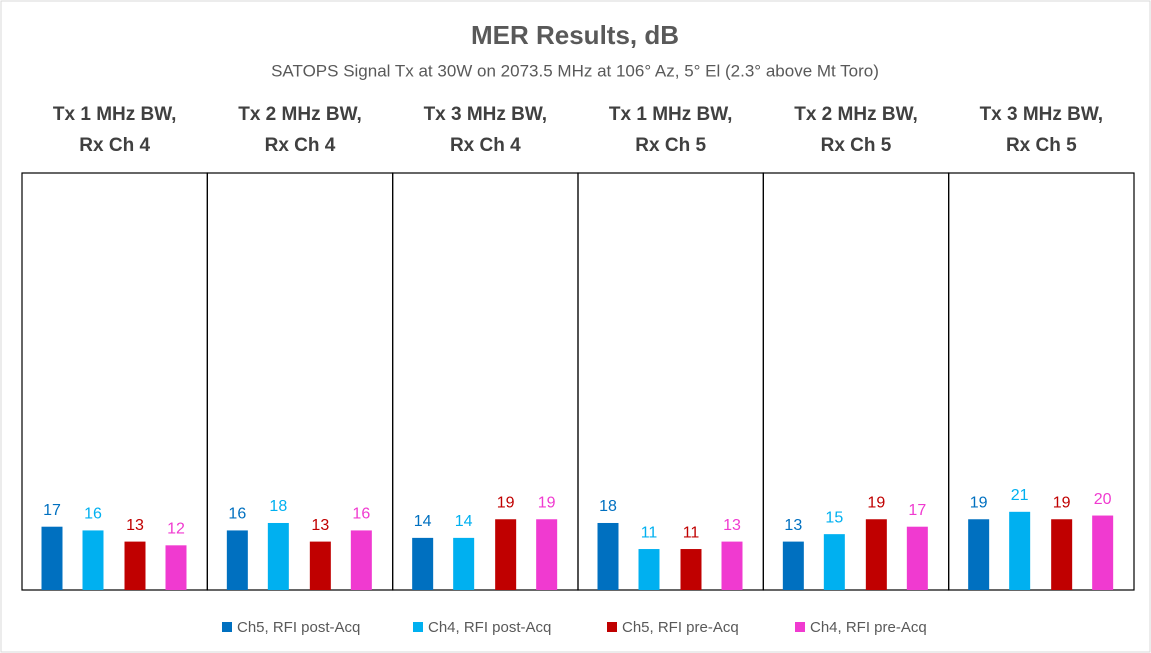  I want to click on legend-label: Ch4, RFI post-Acq, so click(489, 627).